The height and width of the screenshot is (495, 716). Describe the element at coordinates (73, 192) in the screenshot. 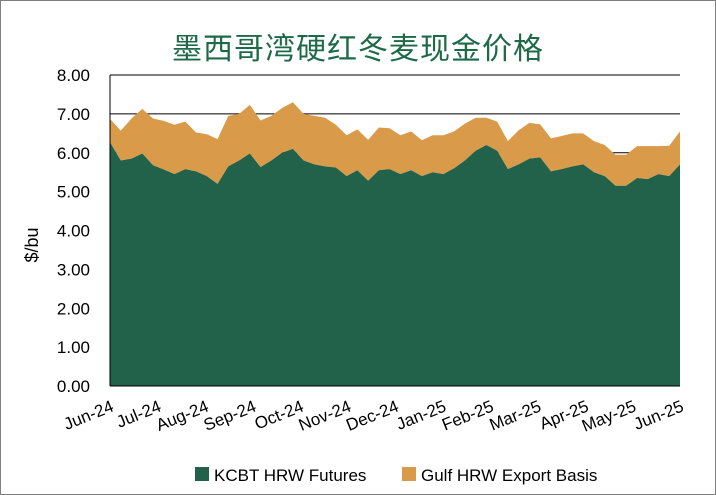

I see `y-tick-label: 5.00` at that location.